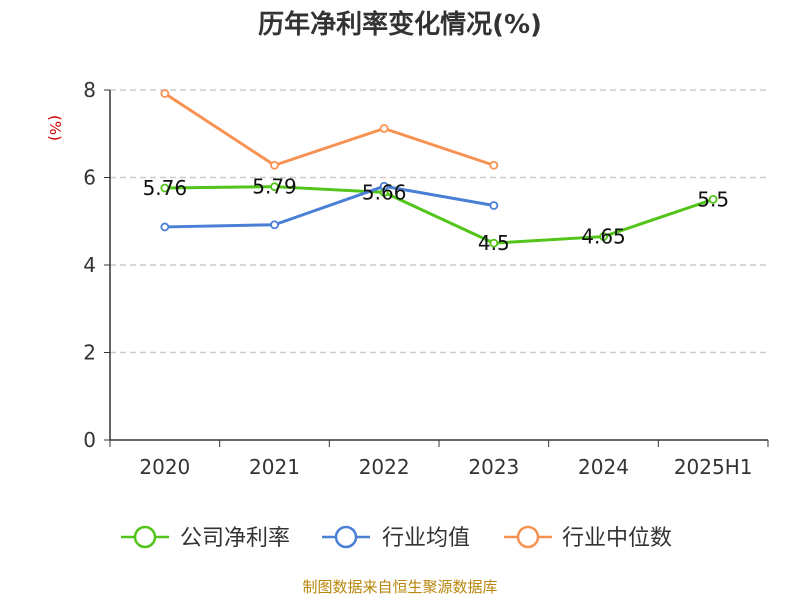 This screenshot has height=600, width=800. Describe the element at coordinates (274, 165) in the screenshot. I see `series-2-point-2021` at that location.